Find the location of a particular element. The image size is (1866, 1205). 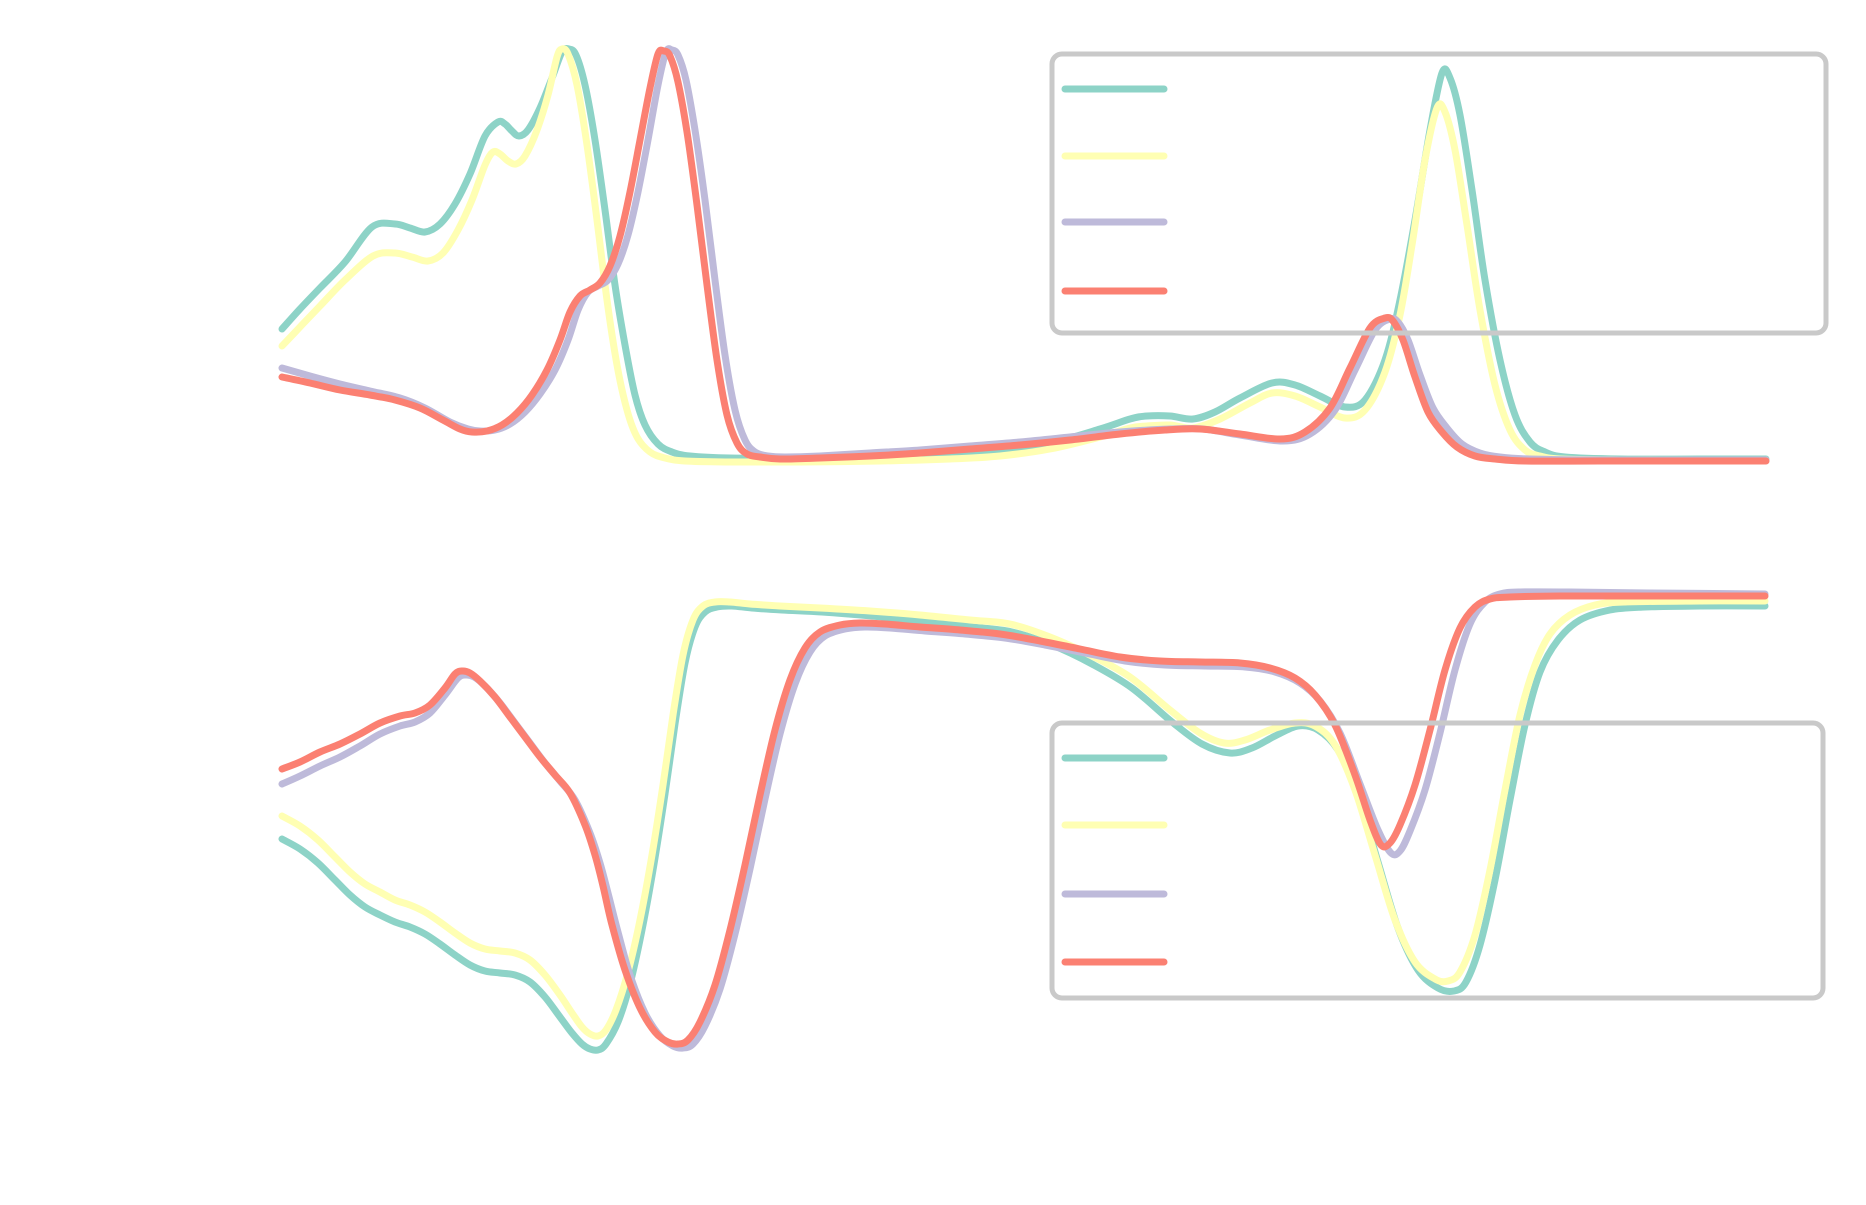

top-panel-legend-frame is located at coordinates (1439, 193).